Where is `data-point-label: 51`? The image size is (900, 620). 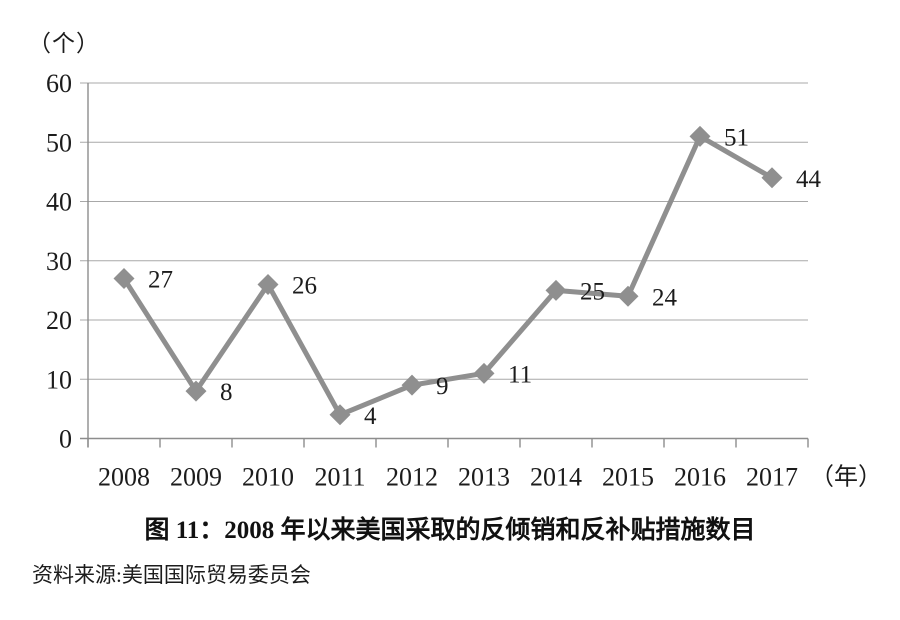
data-point-label: 51 is located at coordinates (736, 137).